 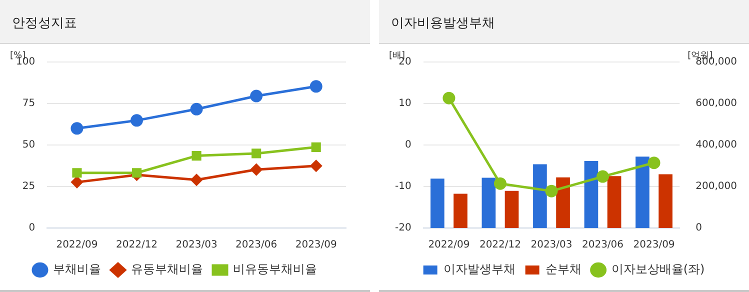 What do you see at coordinates (29, 145) in the screenshot?
I see `y-tick-label: 50` at bounding box center [29, 145].